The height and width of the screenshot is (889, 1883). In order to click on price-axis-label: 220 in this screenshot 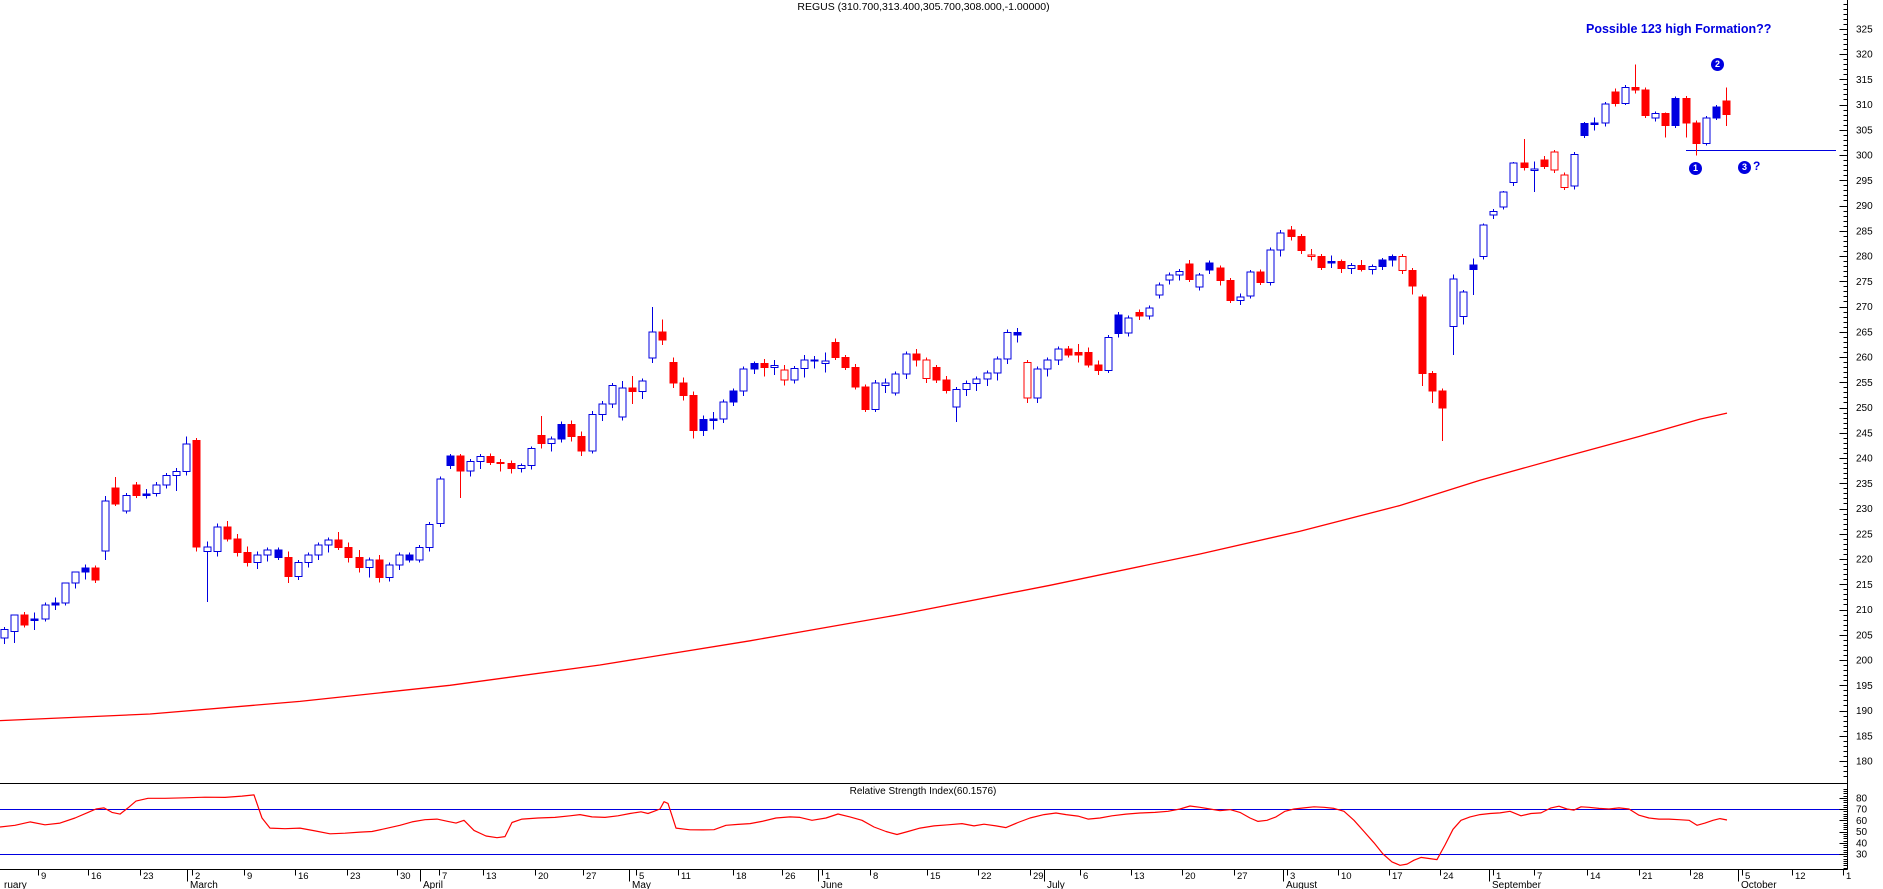, I will do `click(1864, 560)`.